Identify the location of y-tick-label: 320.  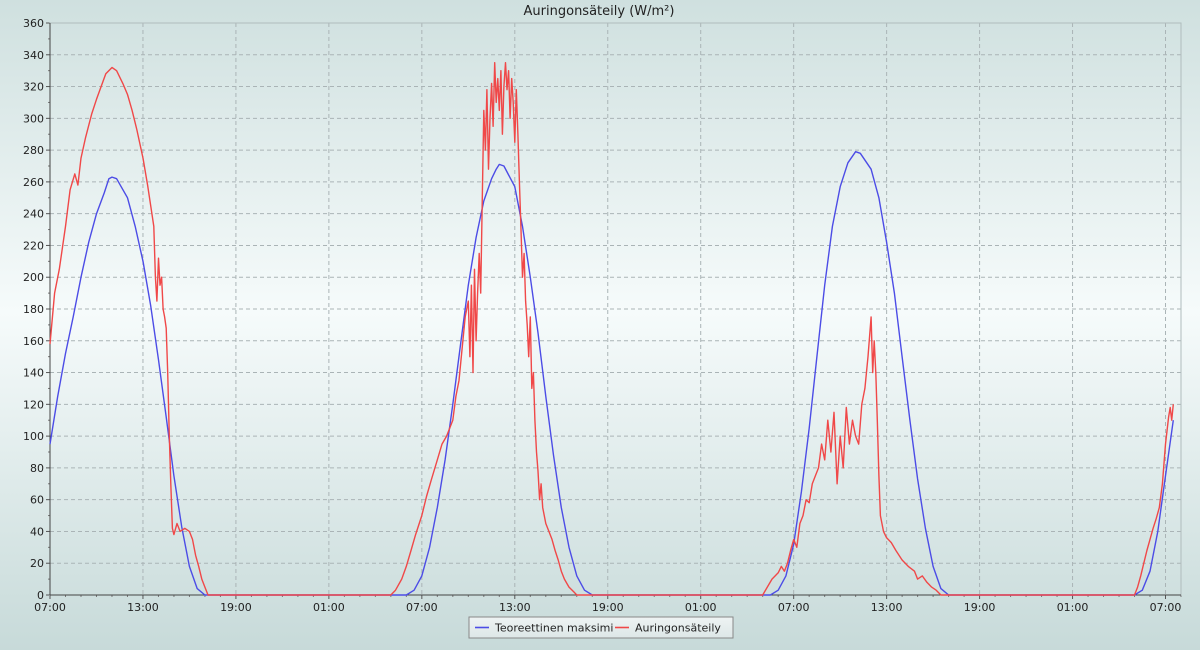
(33, 87).